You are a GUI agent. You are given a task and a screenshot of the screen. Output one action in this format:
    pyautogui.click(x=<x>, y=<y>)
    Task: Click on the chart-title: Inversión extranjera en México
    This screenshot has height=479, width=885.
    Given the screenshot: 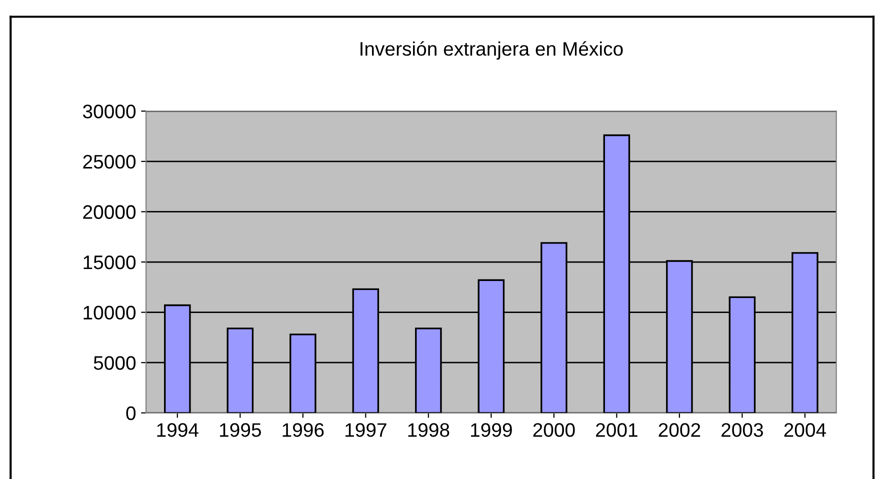 What is the action you would take?
    pyautogui.click(x=491, y=50)
    